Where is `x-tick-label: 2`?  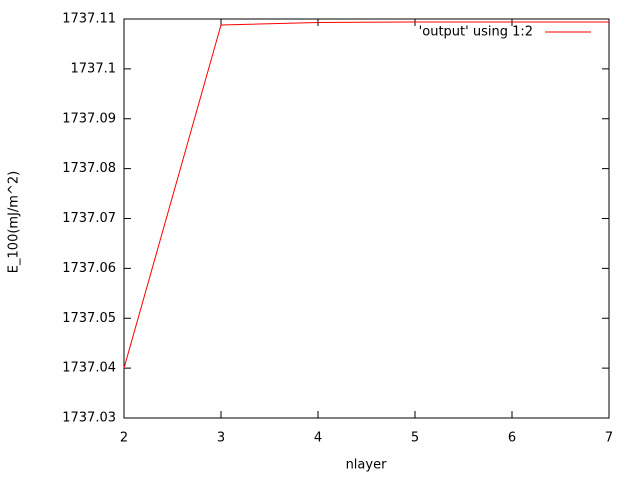 x-tick-label: 2 is located at coordinates (124, 438).